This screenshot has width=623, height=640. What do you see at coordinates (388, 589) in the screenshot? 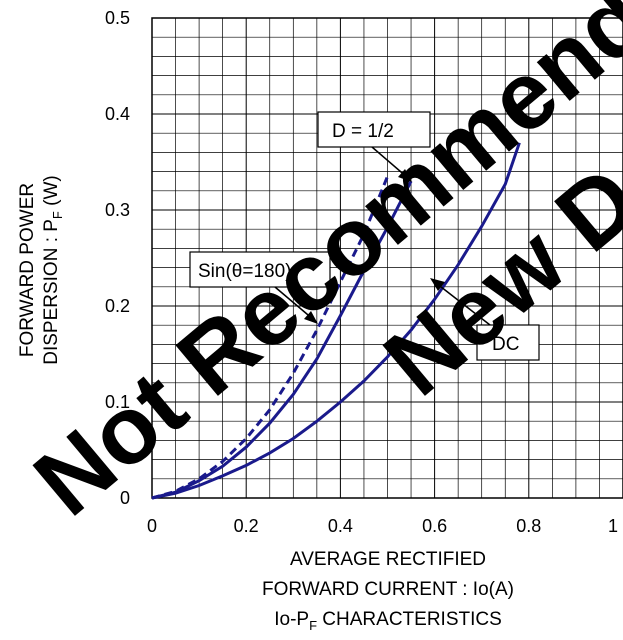
I see `x-axis-title-line2: FORWARD CURRENT : Io(A)` at bounding box center [388, 589].